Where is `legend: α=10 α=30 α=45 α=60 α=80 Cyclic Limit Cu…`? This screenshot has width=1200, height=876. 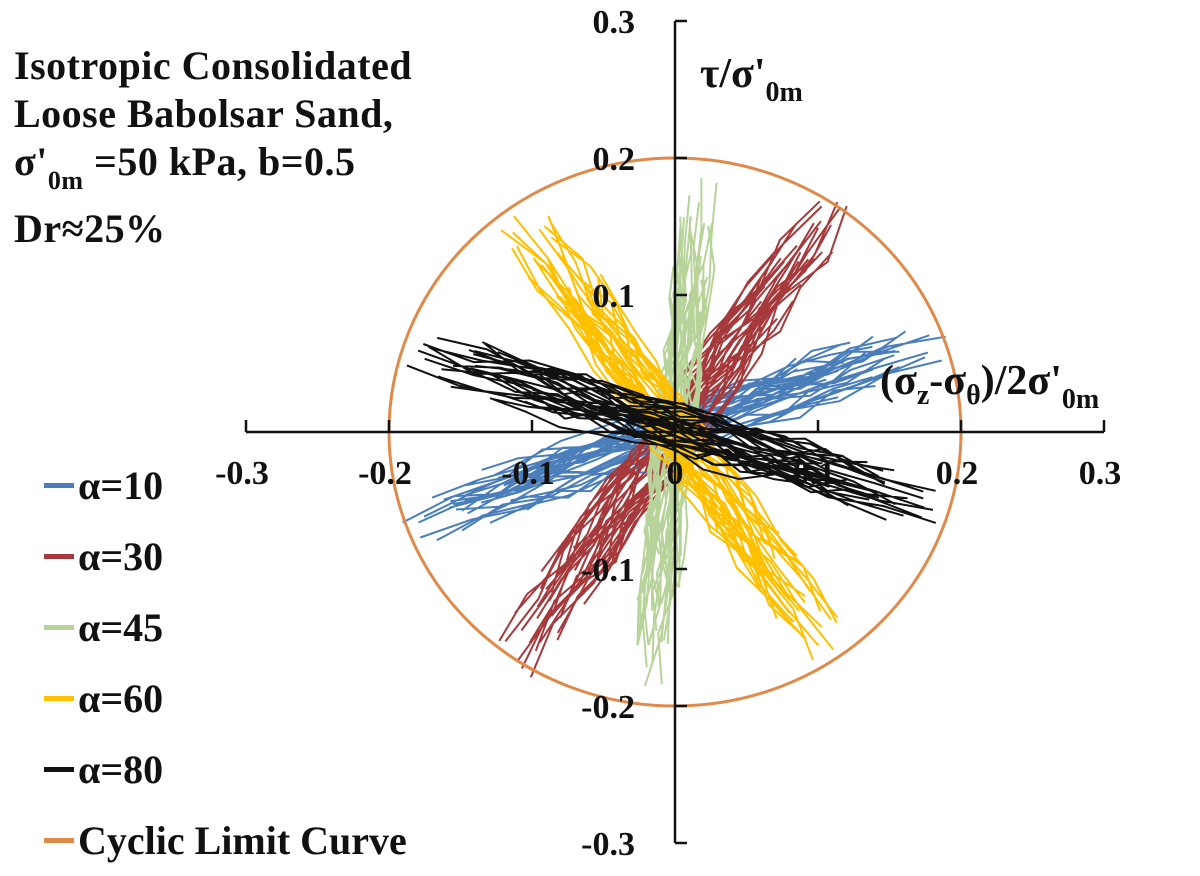
legend: α=10 α=30 α=45 α=60 α=80 Cyclic Limit Cu… is located at coordinates (225, 663).